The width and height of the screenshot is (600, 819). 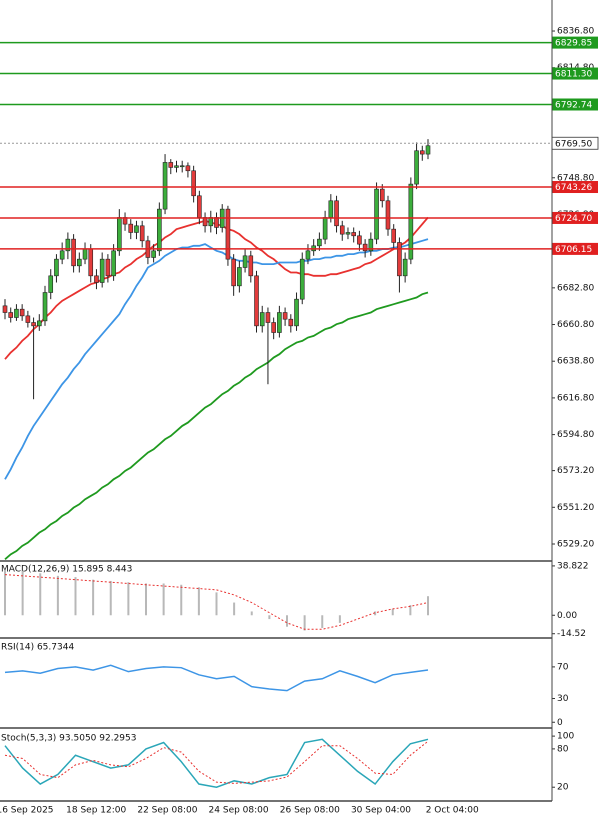 I want to click on y-tick-label: 20, so click(x=563, y=788).